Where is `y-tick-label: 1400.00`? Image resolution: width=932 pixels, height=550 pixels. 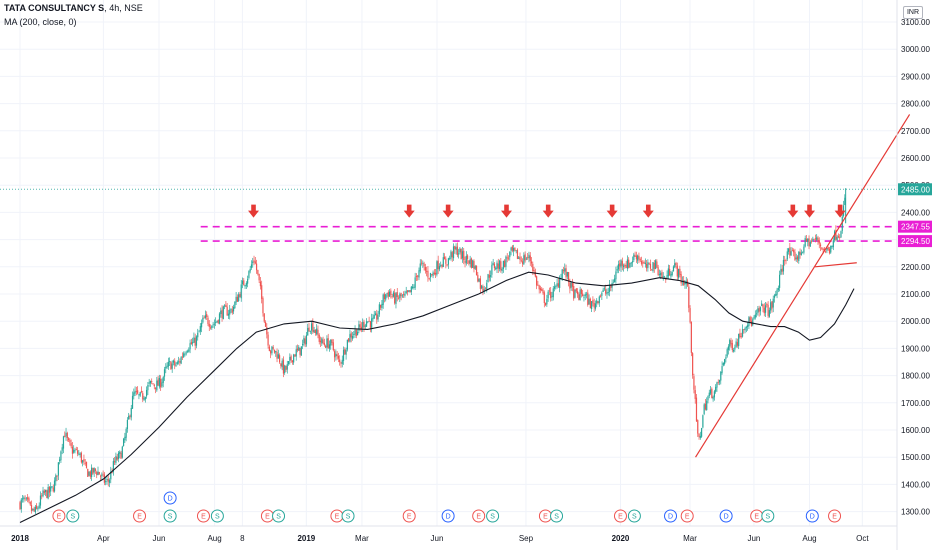
y-tick-label: 1400.00 is located at coordinates (915, 484).